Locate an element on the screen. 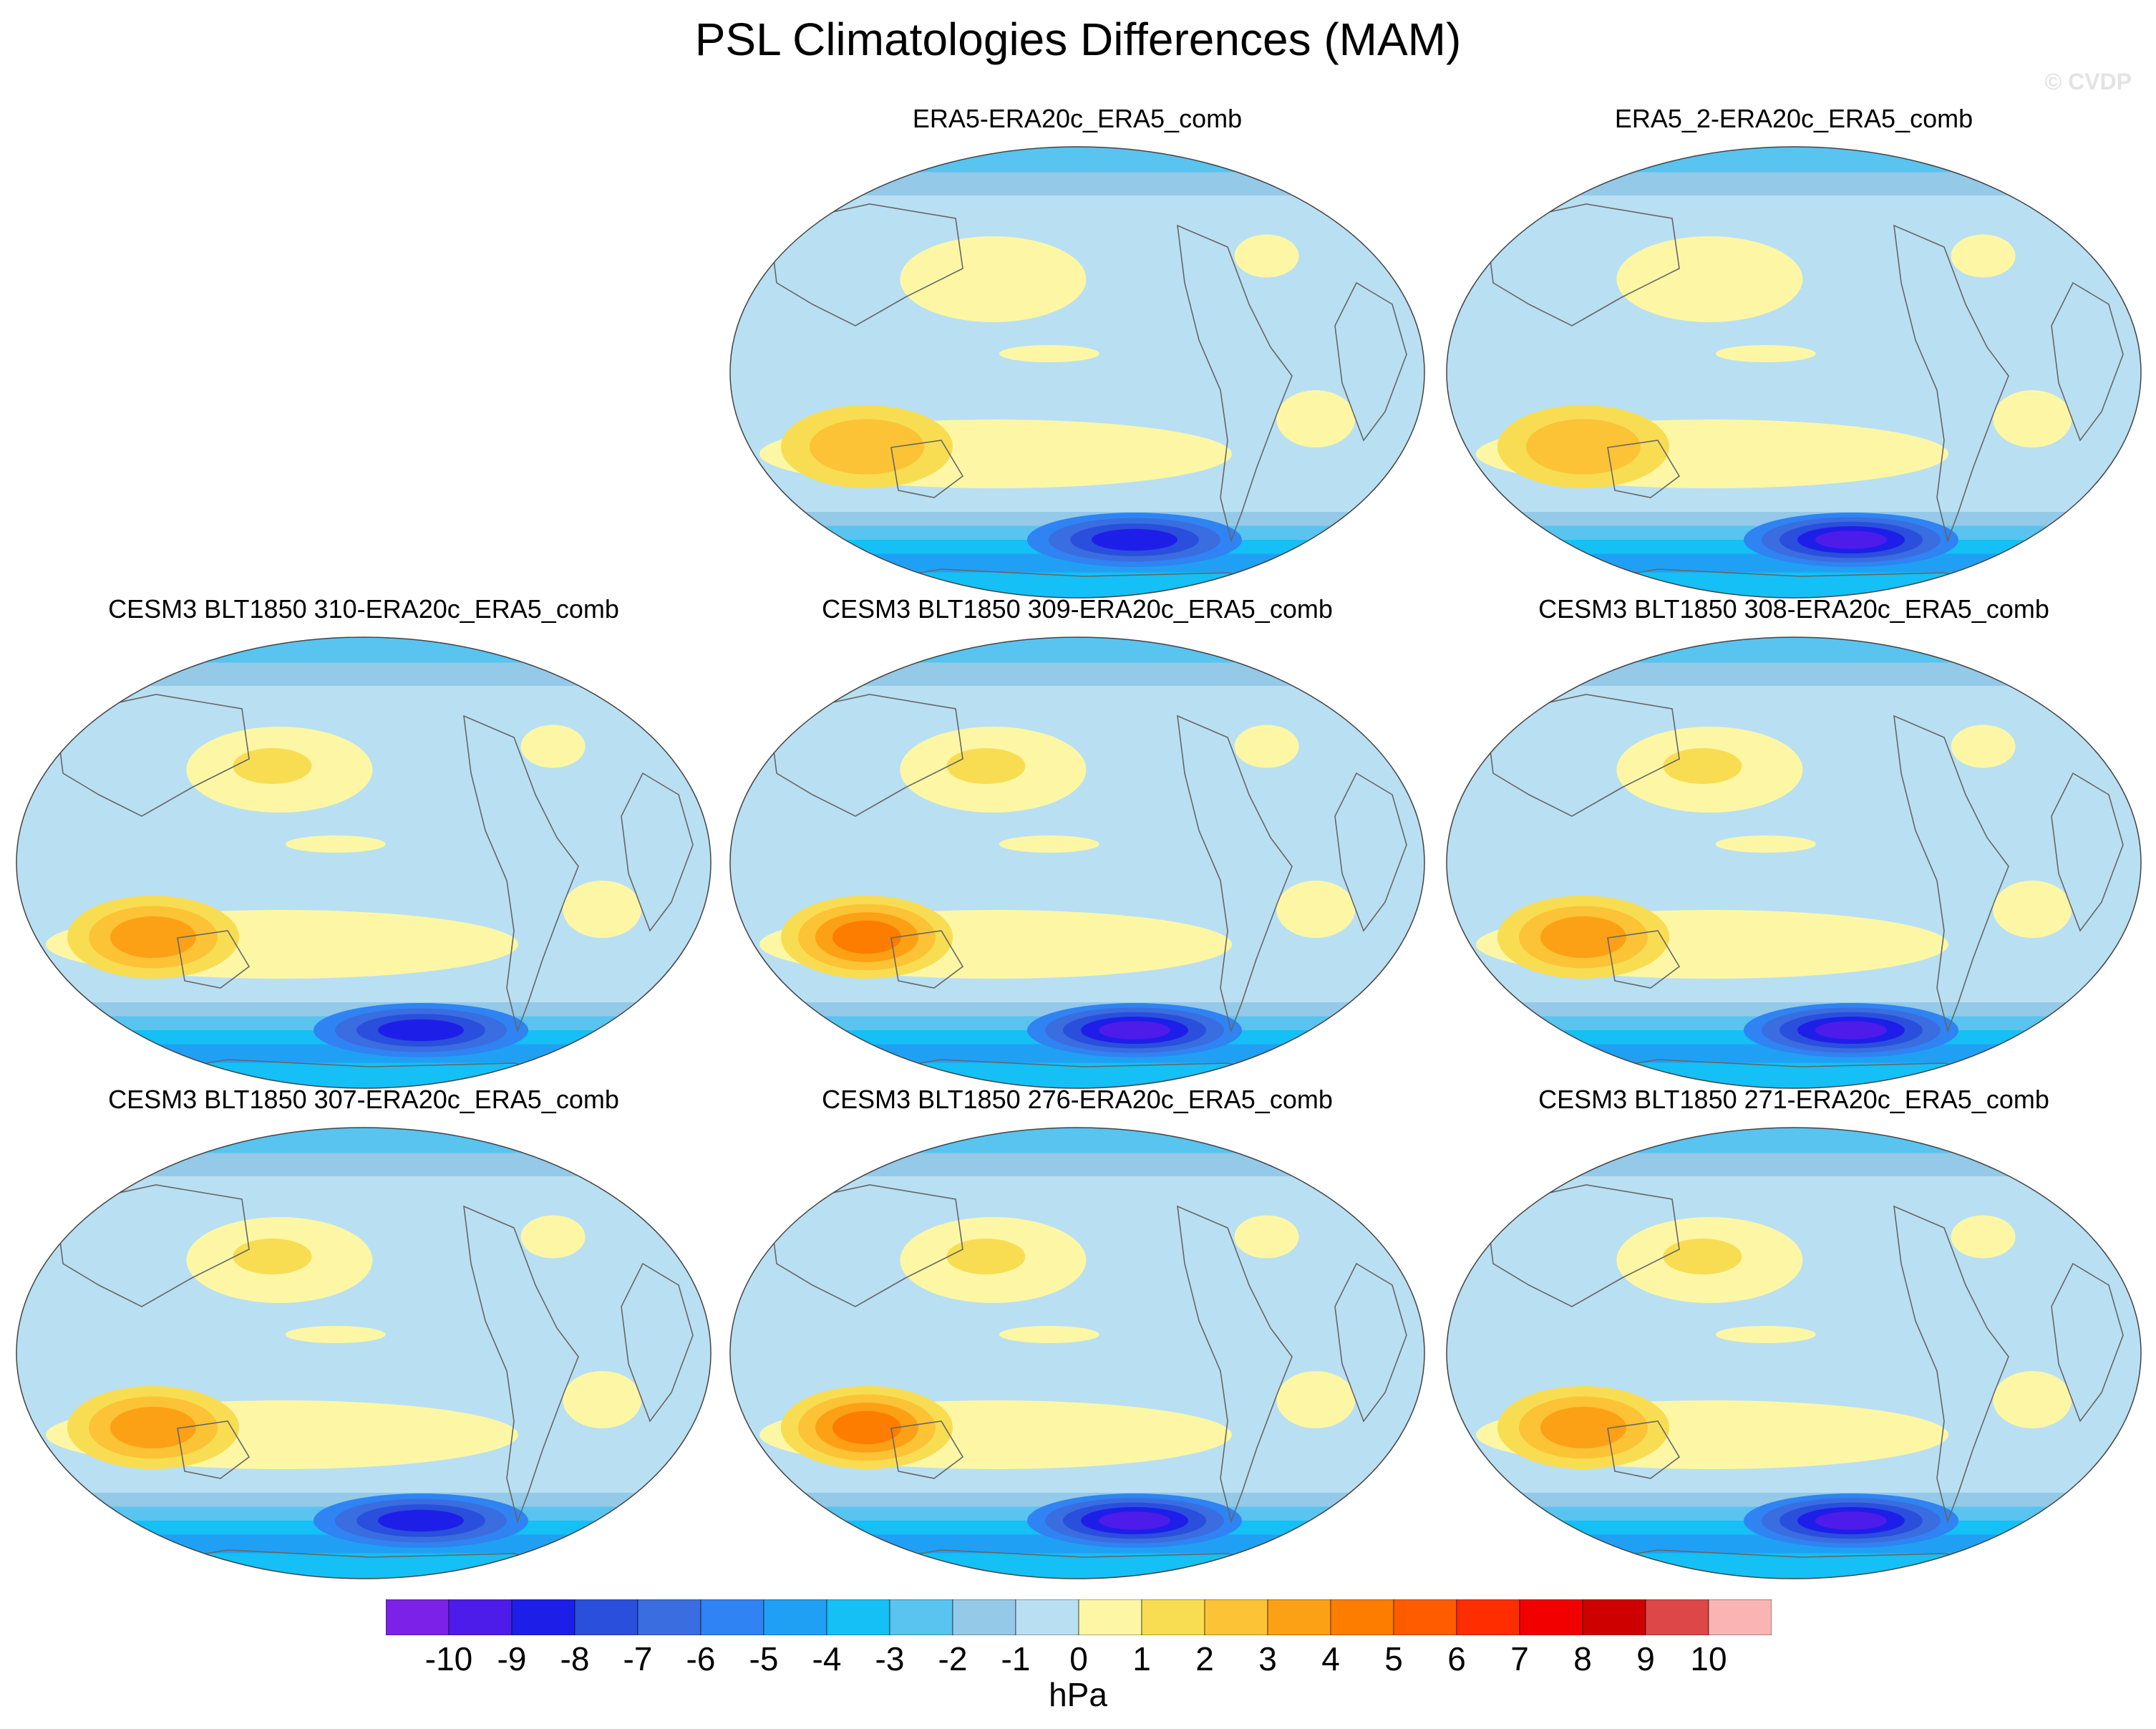 This screenshot has width=2156, height=1729. colorbar-tick-label: 0 is located at coordinates (1078, 1659).